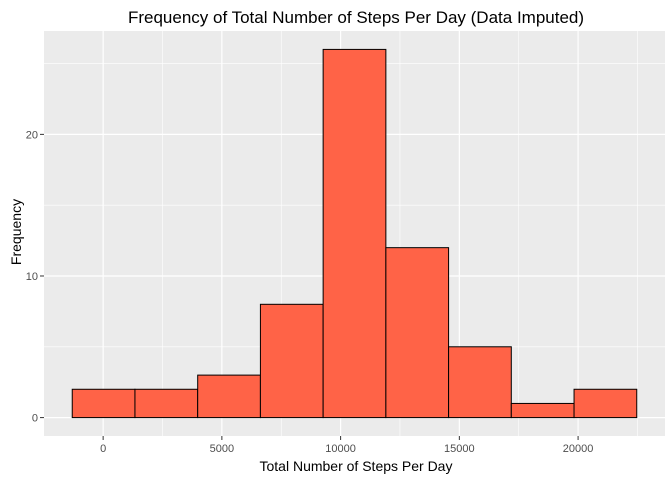  I want to click on y-tick-label: 10, so click(32, 277).